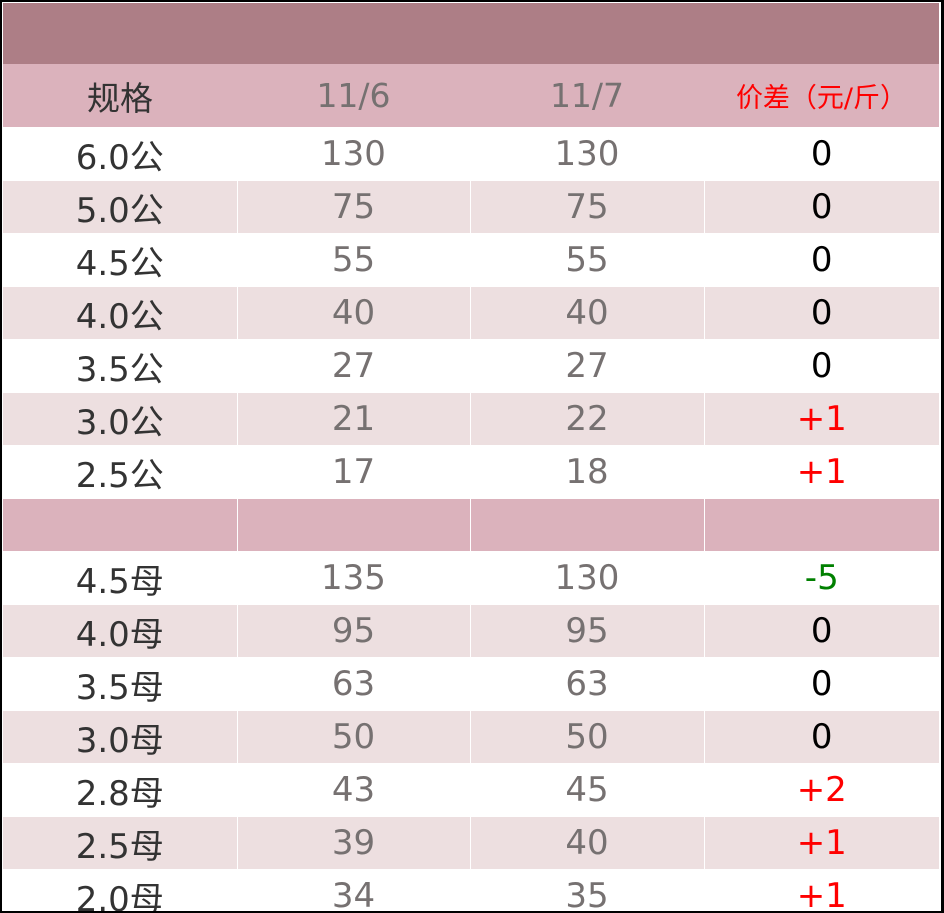  Describe the element at coordinates (353, 684) in the screenshot. I see `date1-cell: 63` at that location.